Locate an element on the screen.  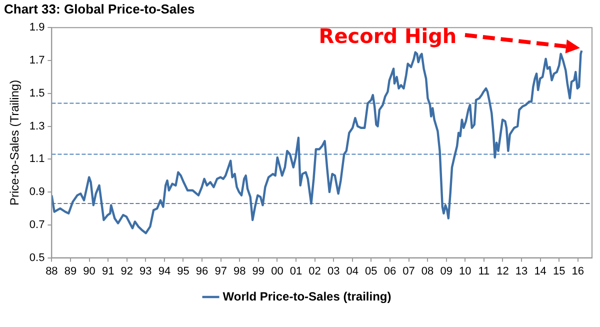
x-tick-label: 04 is located at coordinates (352, 271).